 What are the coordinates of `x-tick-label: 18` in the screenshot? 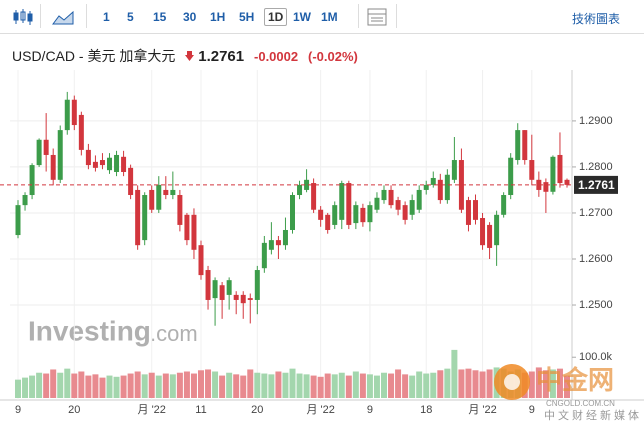 It's located at (426, 410).